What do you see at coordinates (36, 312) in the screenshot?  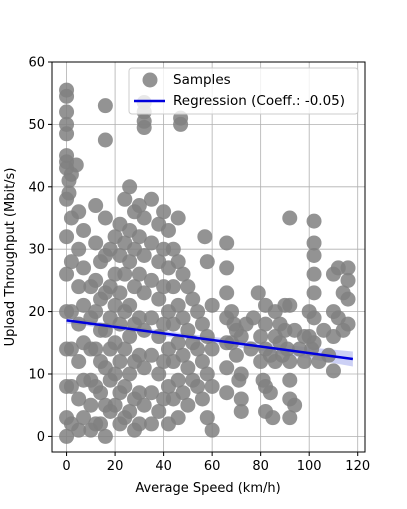 I see `y-tick-label: 20` at bounding box center [36, 312].